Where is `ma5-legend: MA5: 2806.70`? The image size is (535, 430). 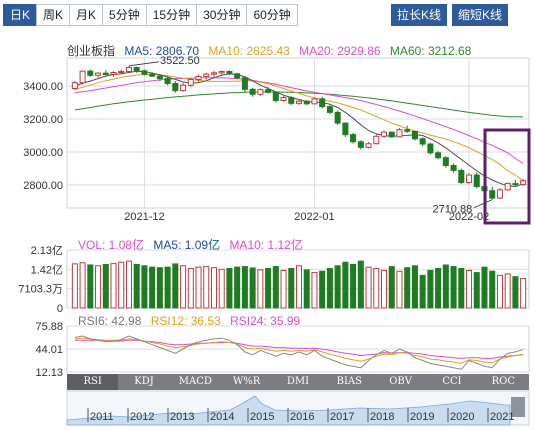 ma5-legend: MA5: 2806.70 is located at coordinates (162, 51).